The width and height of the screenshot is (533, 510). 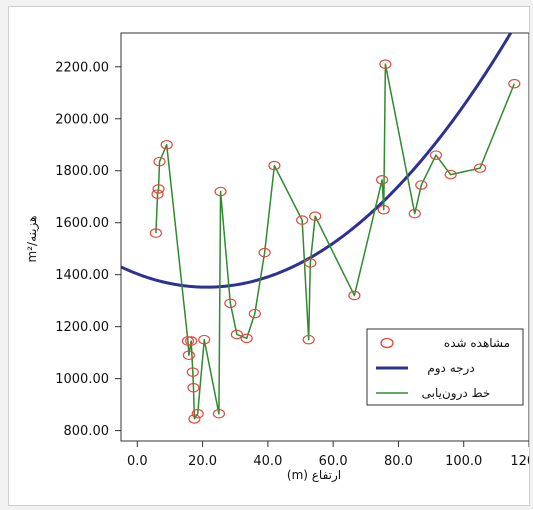 What do you see at coordinates (82, 171) in the screenshot?
I see `y-tick-label: 1800.00` at bounding box center [82, 171].